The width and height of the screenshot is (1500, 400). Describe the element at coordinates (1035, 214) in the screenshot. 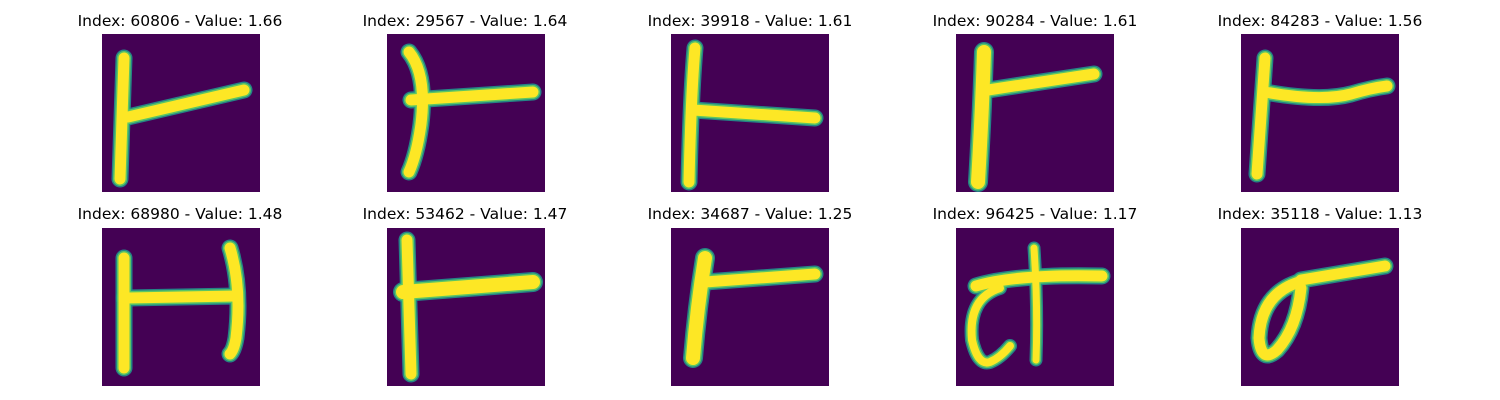

I see `panel-title-9: Index: 96425 - Value: 1.17` at that location.